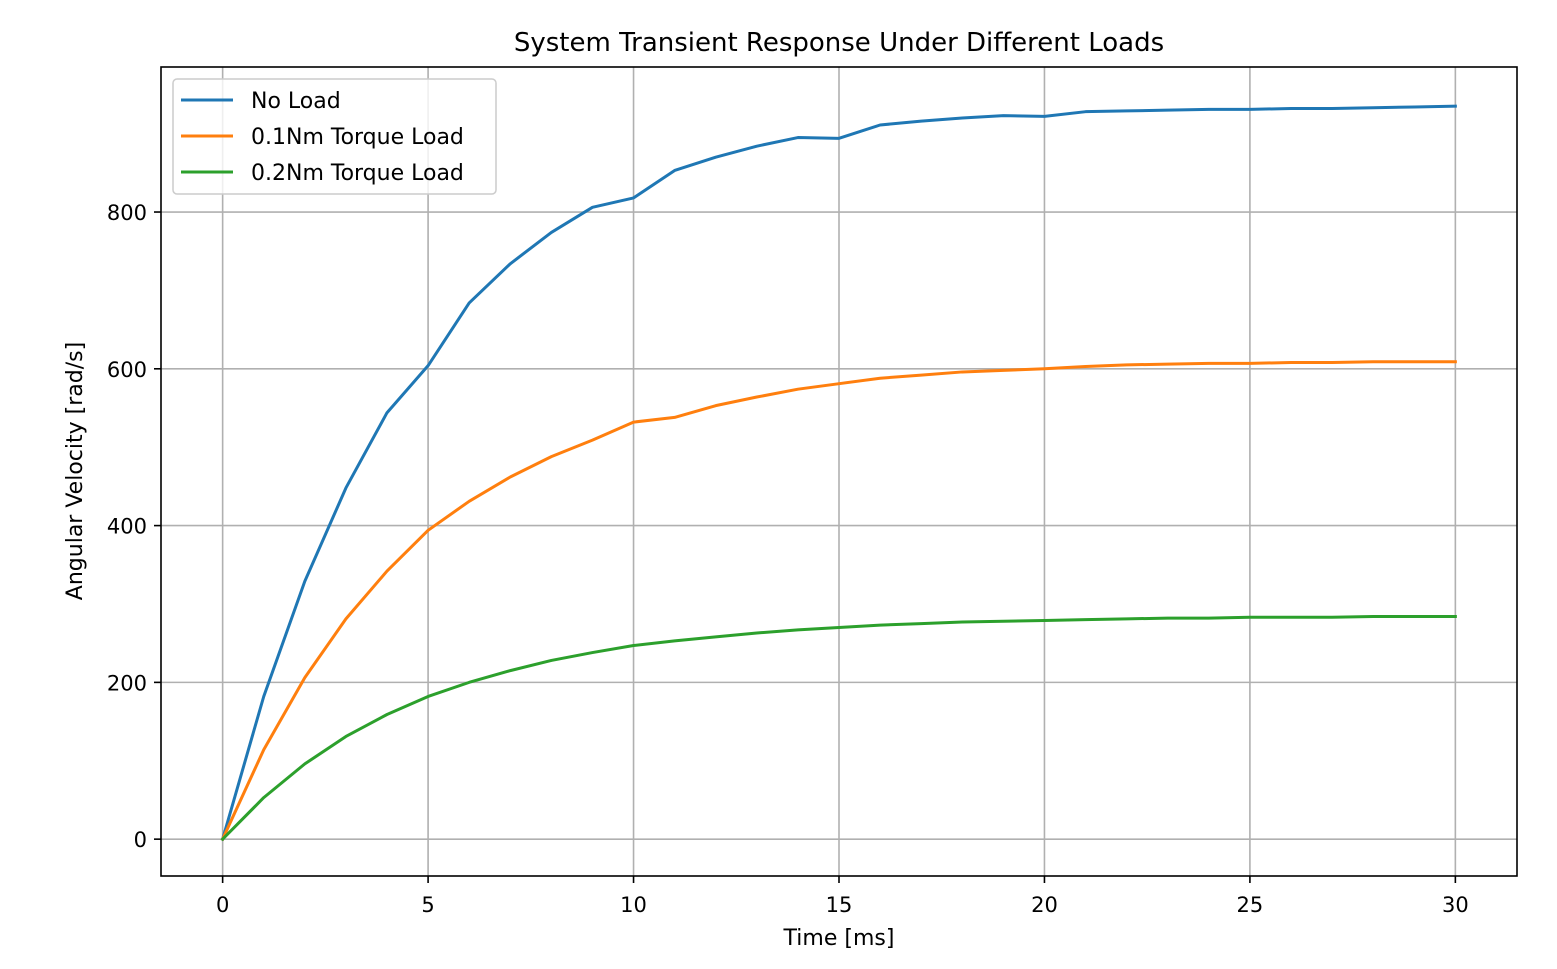 Image resolution: width=1557 pixels, height=969 pixels. I want to click on y-axis-title: Angular Velocity [rad/s], so click(75, 471).